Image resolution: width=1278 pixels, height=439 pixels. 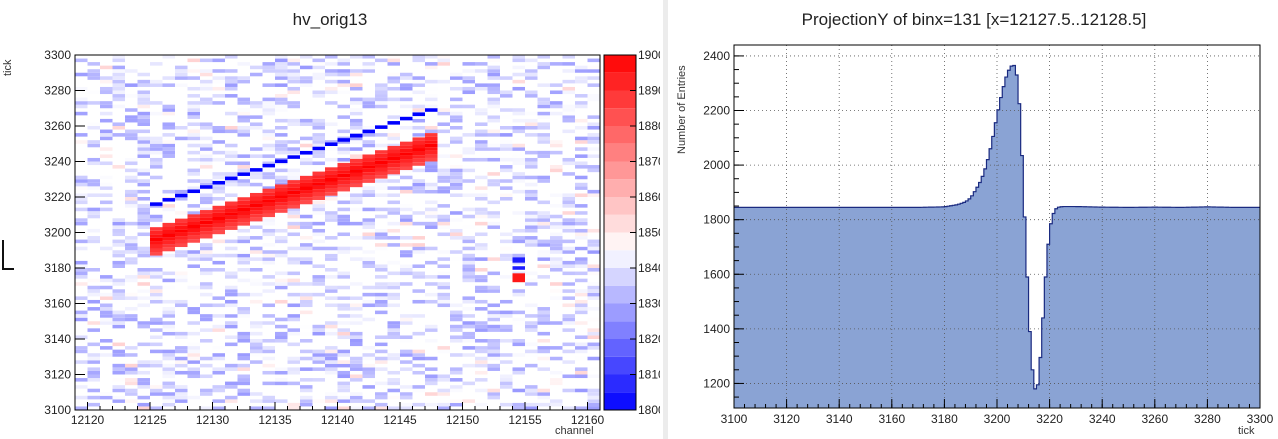 What do you see at coordinates (518, 278) in the screenshot?
I see `heatmap-spot-cell` at bounding box center [518, 278].